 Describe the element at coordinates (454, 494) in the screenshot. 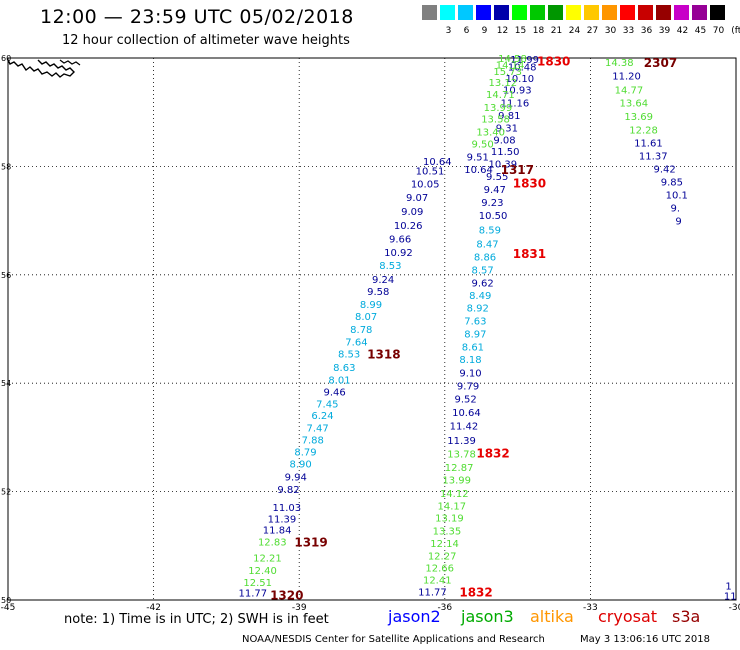

I see `wave-height-value: 14.12` at that location.